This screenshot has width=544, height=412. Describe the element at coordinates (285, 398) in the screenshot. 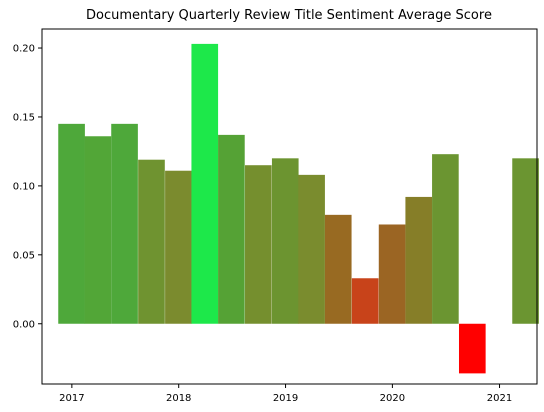

I see `x-tick-label: 2019` at that location.